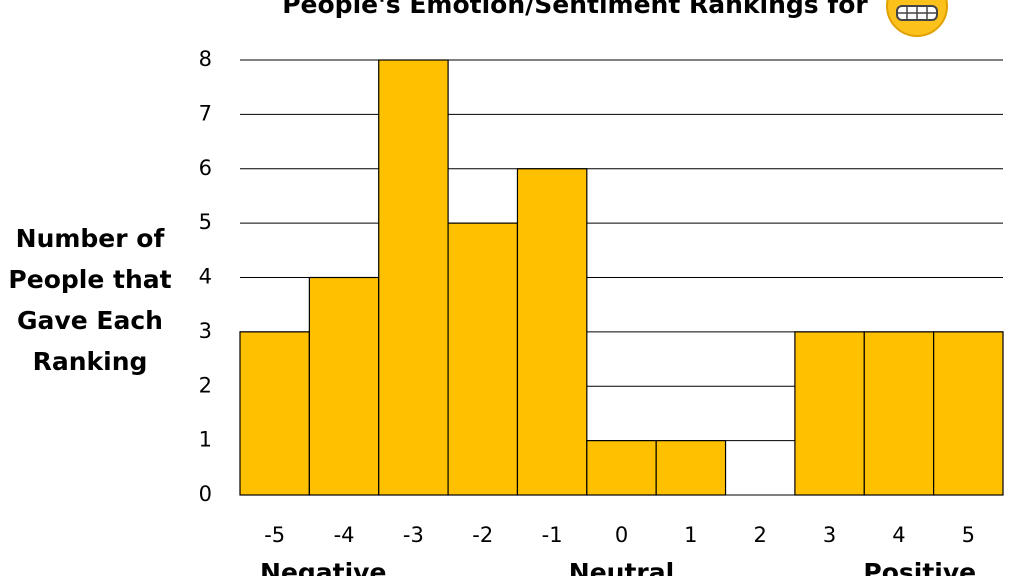 Image resolution: width=1024 pixels, height=576 pixels. Describe the element at coordinates (205, 222) in the screenshot. I see `y-tick-label: 5` at that location.